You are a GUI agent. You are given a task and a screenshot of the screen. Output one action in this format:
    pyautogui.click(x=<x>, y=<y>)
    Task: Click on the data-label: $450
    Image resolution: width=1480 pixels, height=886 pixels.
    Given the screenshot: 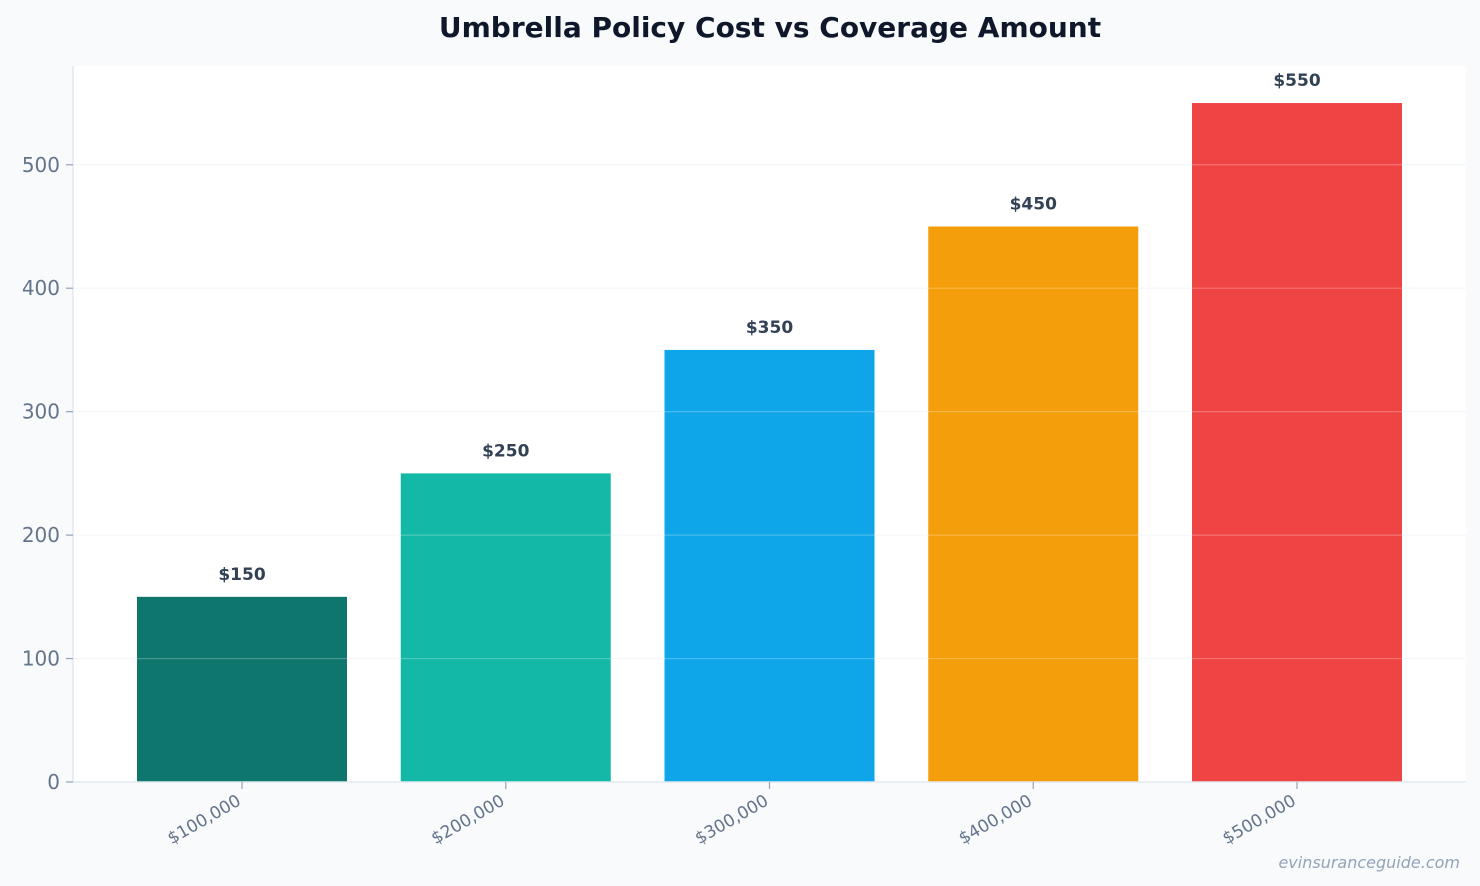 What is the action you would take?
    pyautogui.click(x=1033, y=204)
    